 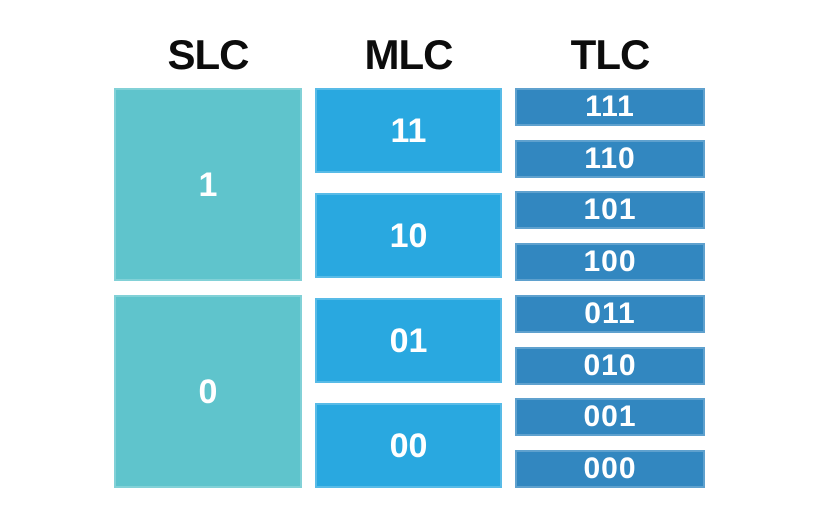 What do you see at coordinates (610, 210) in the screenshot?
I see `tlc-cell-101: 101` at bounding box center [610, 210].